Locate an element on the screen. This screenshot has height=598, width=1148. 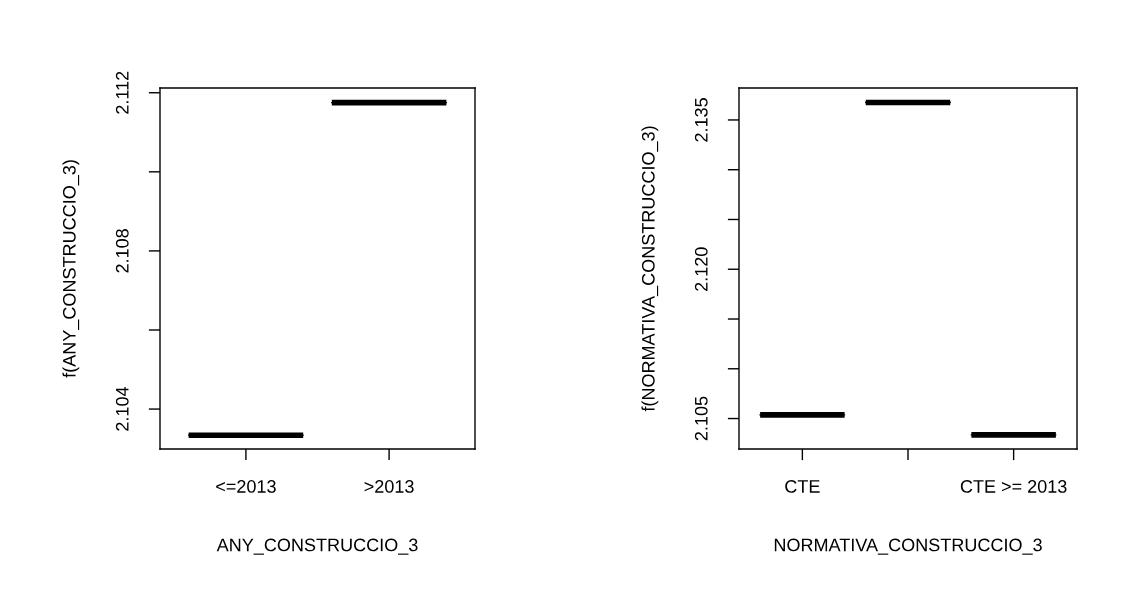
x-tick-label: CTE is located at coordinates (802, 486).